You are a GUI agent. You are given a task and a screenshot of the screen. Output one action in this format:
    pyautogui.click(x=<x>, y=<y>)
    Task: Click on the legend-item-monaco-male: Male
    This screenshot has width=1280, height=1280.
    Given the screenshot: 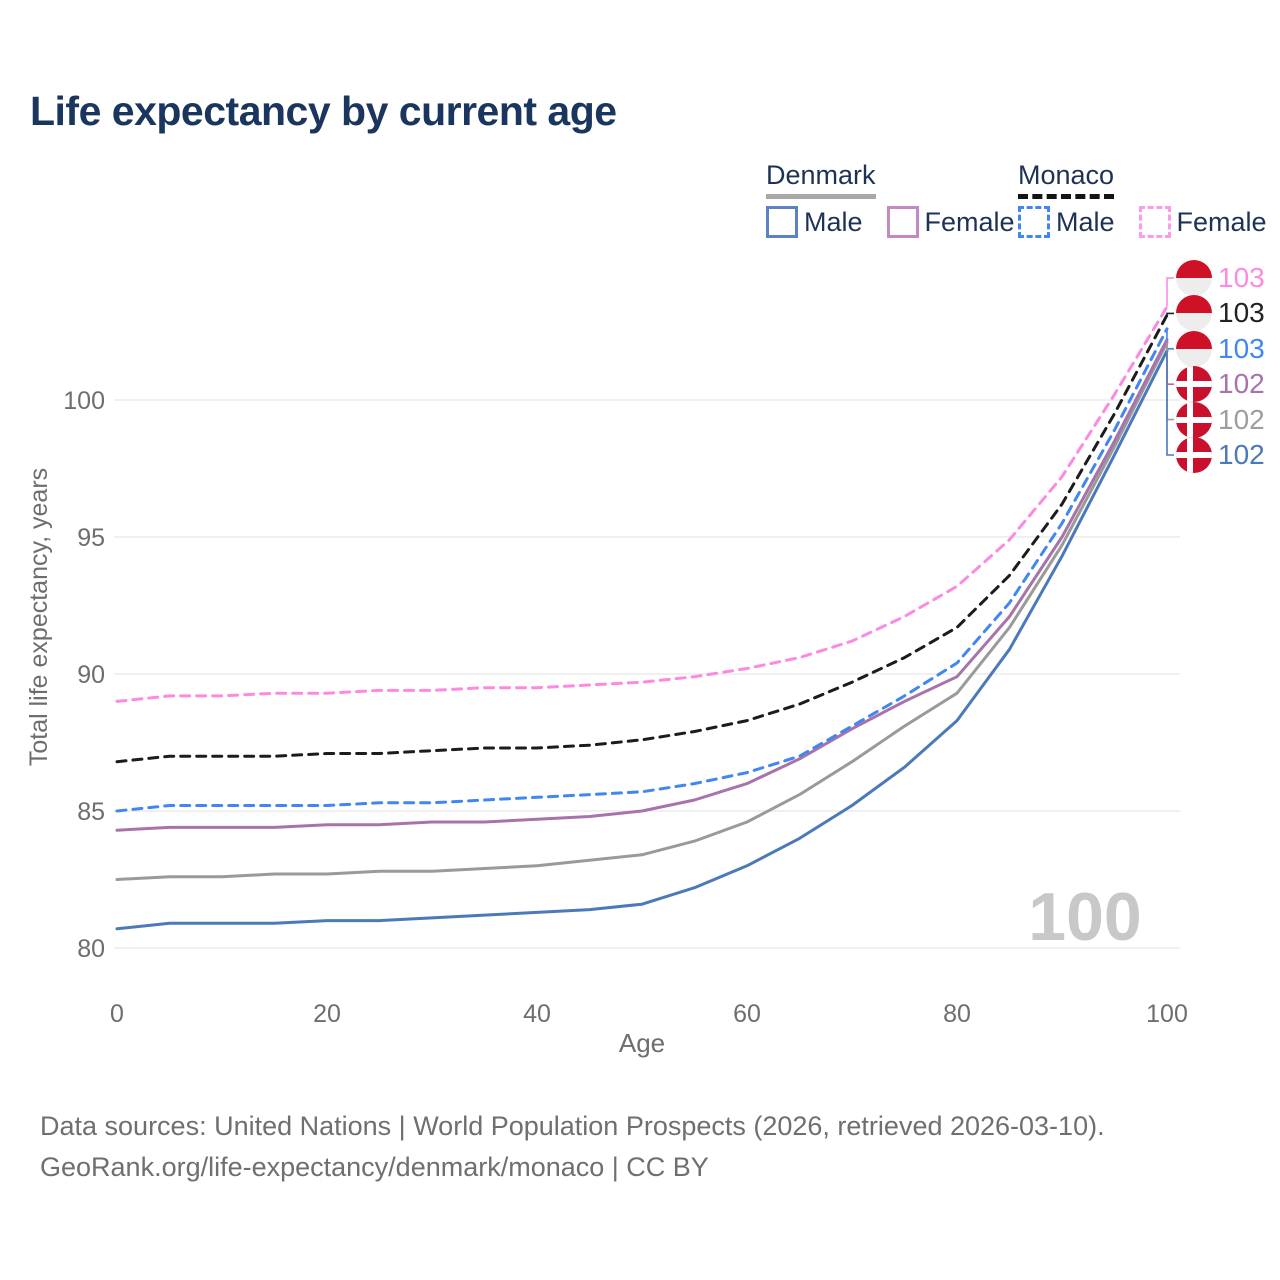 What is the action you would take?
    pyautogui.click(x=1066, y=222)
    